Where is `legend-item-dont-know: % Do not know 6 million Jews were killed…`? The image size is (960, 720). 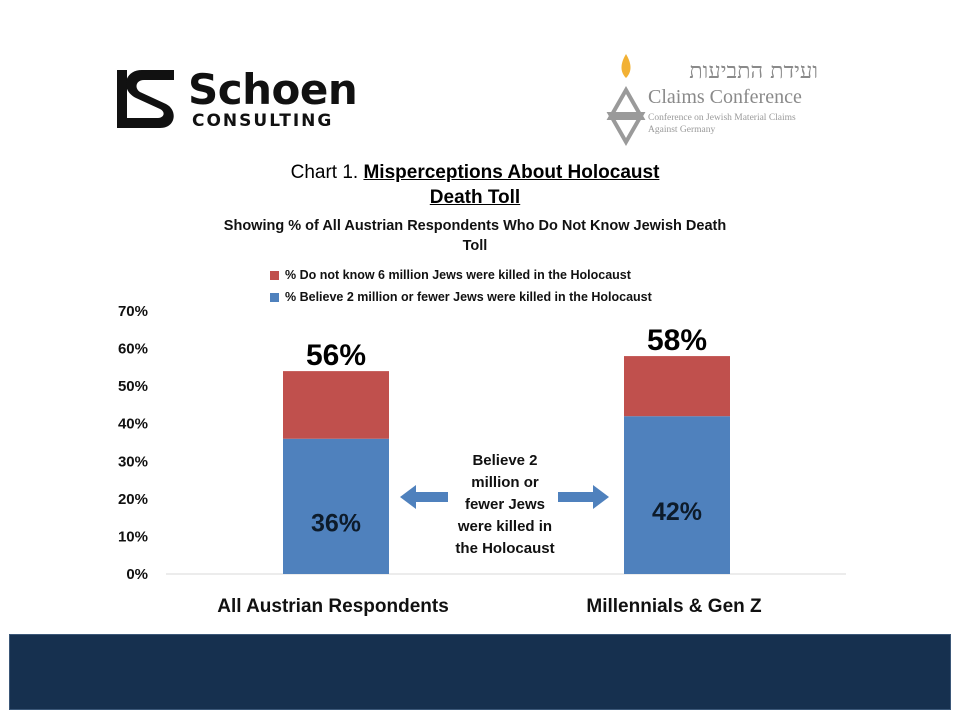
legend-item-dont-know: % Do not know 6 million Jews were killed… is located at coordinates (461, 275).